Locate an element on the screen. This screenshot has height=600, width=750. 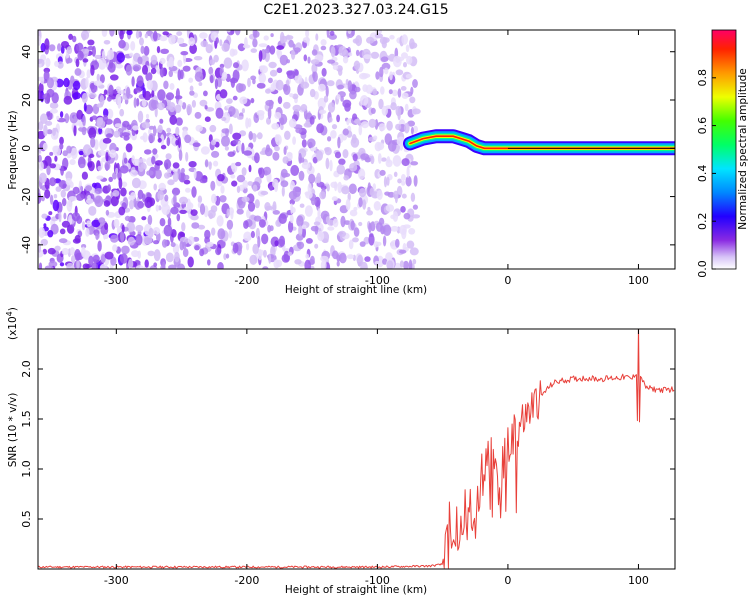
x-tick-label: 100 is located at coordinates (638, 280).